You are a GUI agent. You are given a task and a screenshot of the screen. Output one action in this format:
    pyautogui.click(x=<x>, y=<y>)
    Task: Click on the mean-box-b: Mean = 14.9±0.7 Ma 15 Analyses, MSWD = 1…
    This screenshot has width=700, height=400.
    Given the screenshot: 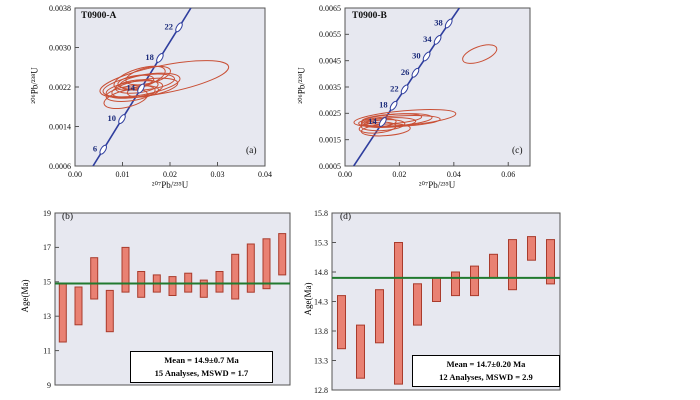 What is the action you would take?
    pyautogui.click(x=201, y=367)
    